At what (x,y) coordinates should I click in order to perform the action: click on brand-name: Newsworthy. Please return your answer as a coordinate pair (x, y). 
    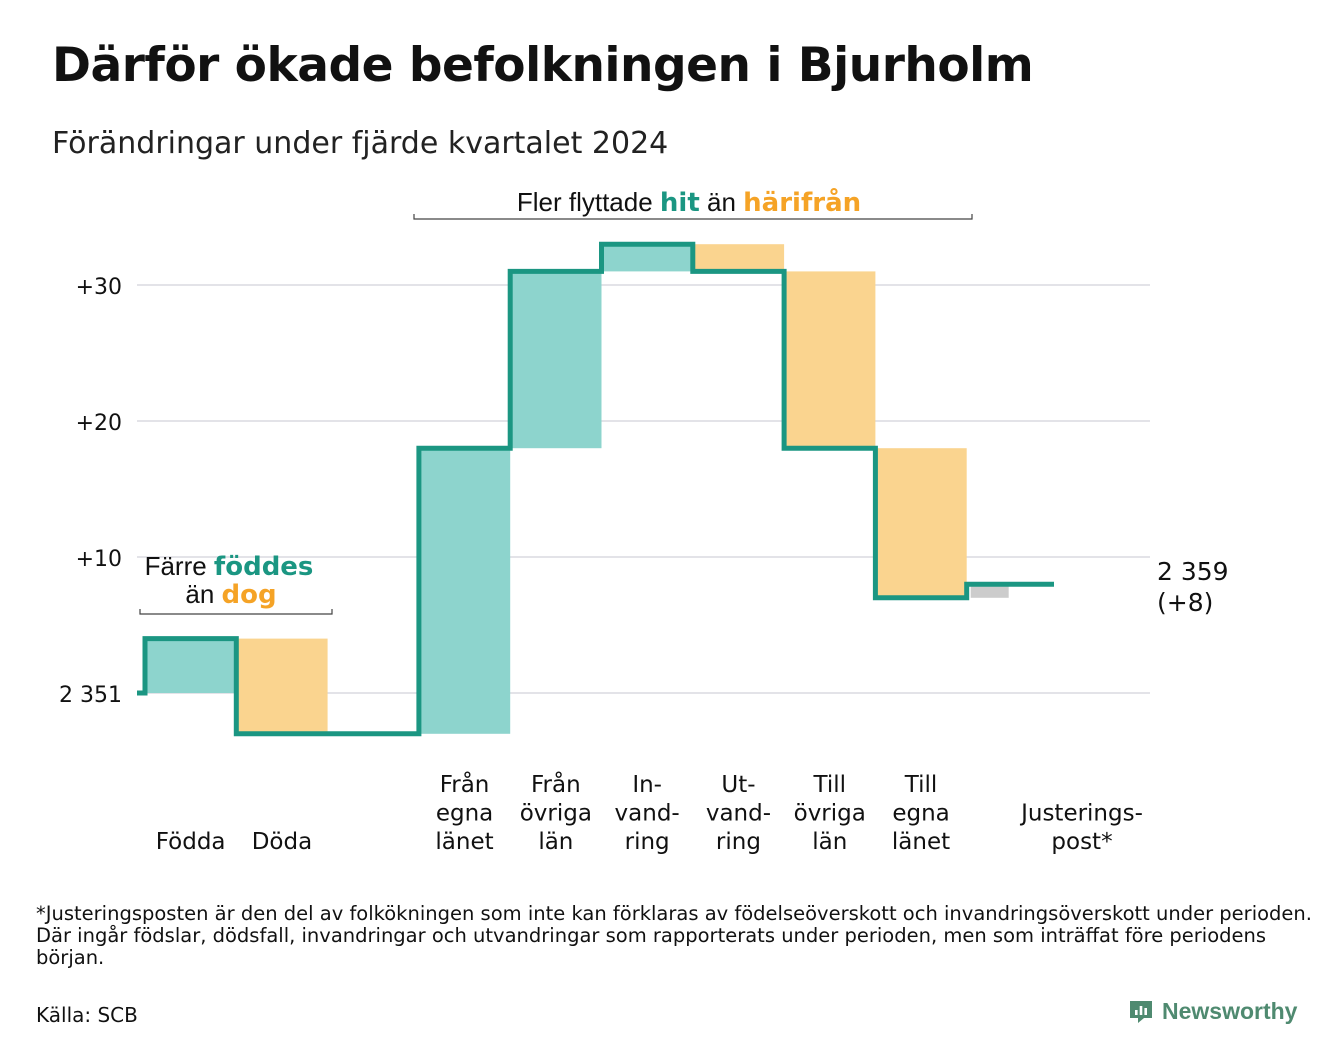
    Looking at the image, I should click on (1230, 1011).